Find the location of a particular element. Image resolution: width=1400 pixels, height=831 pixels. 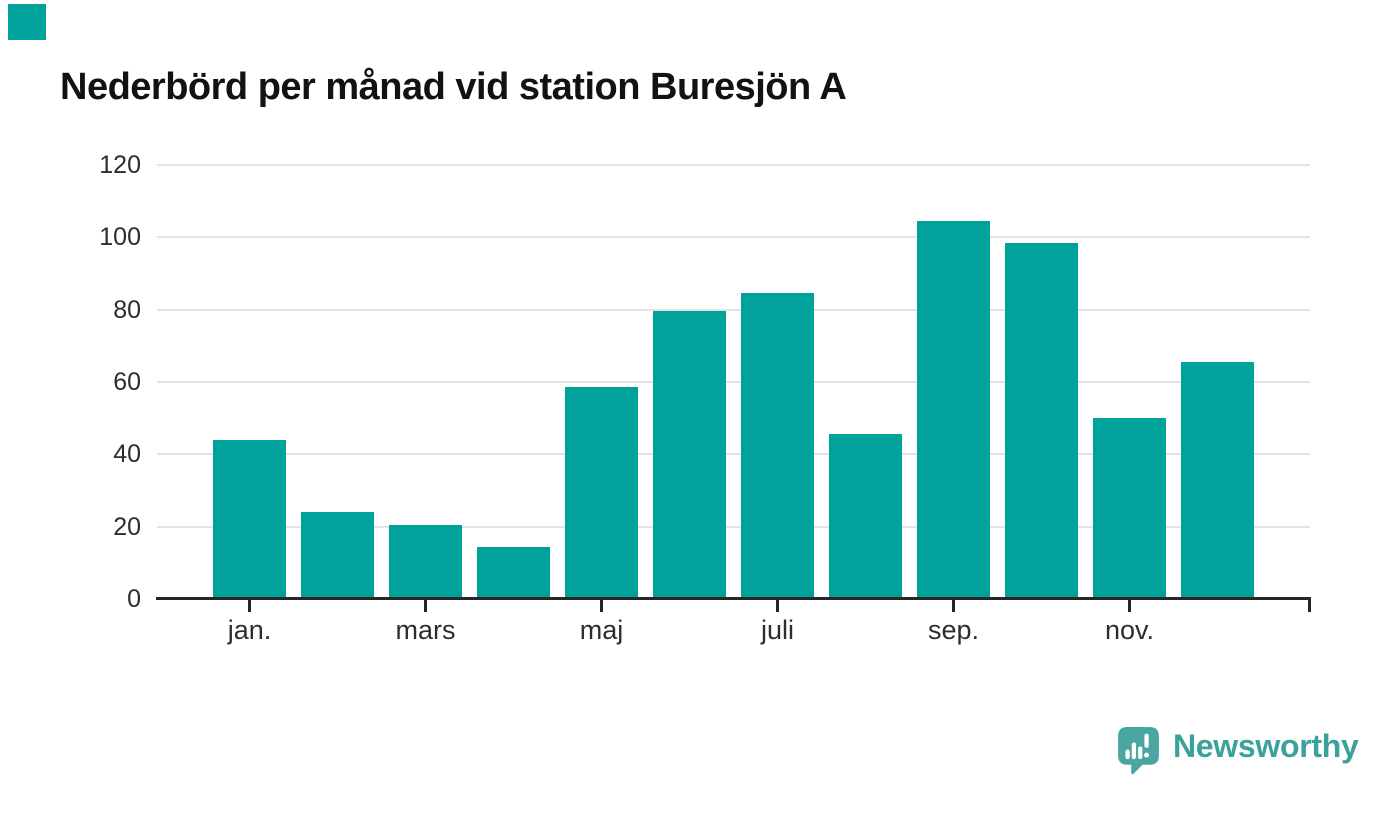

y-tick-label: 100 is located at coordinates (120, 237).